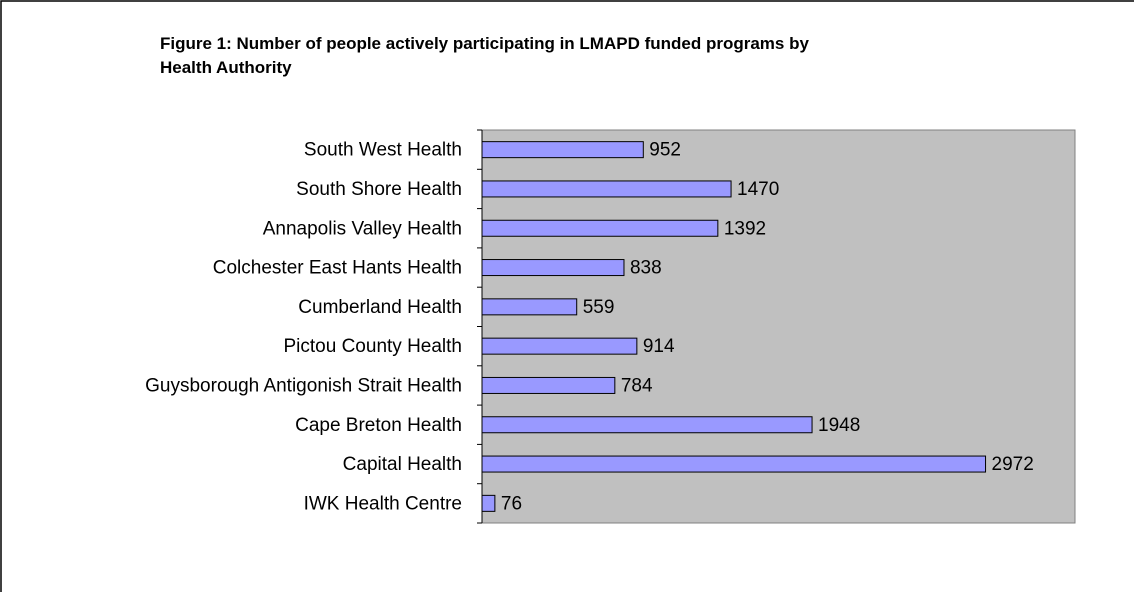 This screenshot has height=592, width=1134. What do you see at coordinates (378, 425) in the screenshot?
I see `y-tick-label: Cape Breton Health` at bounding box center [378, 425].